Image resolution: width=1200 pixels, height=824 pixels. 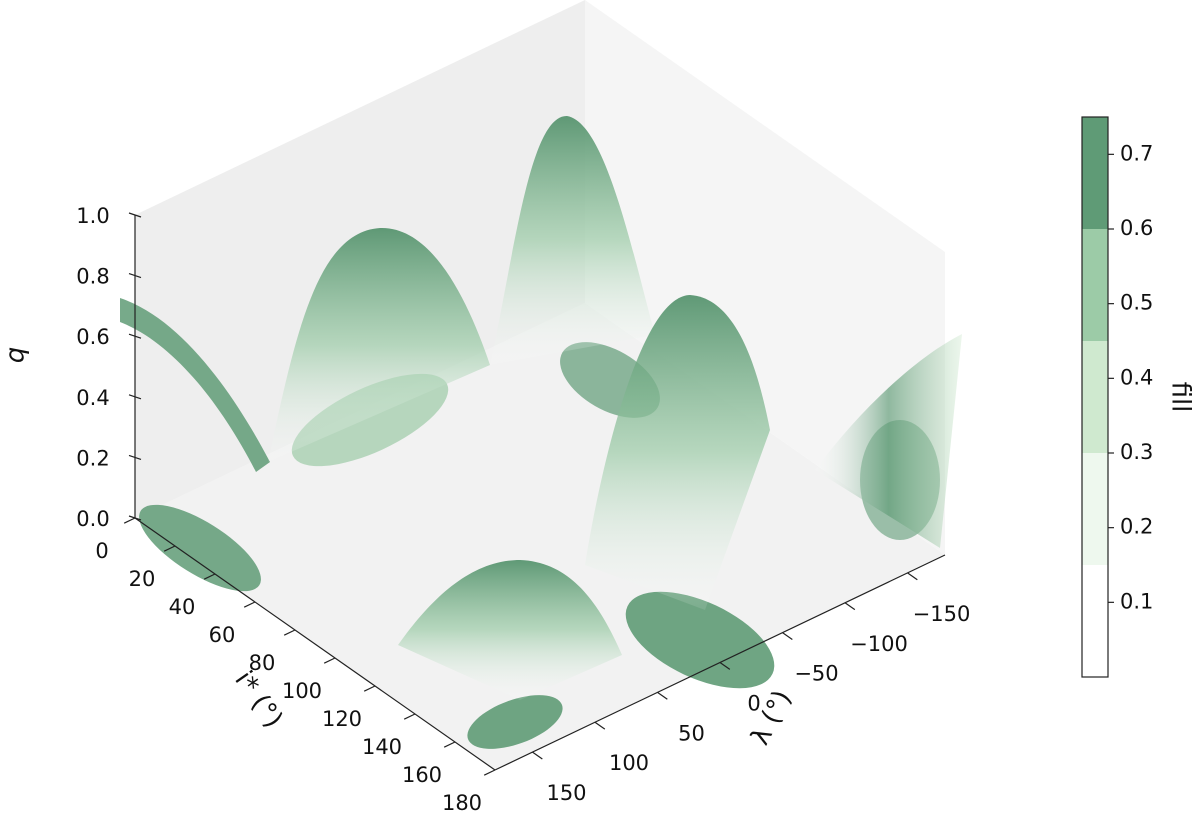 What do you see at coordinates (1181, 397) in the screenshot?
I see `colorbar-label: fill` at bounding box center [1181, 397].